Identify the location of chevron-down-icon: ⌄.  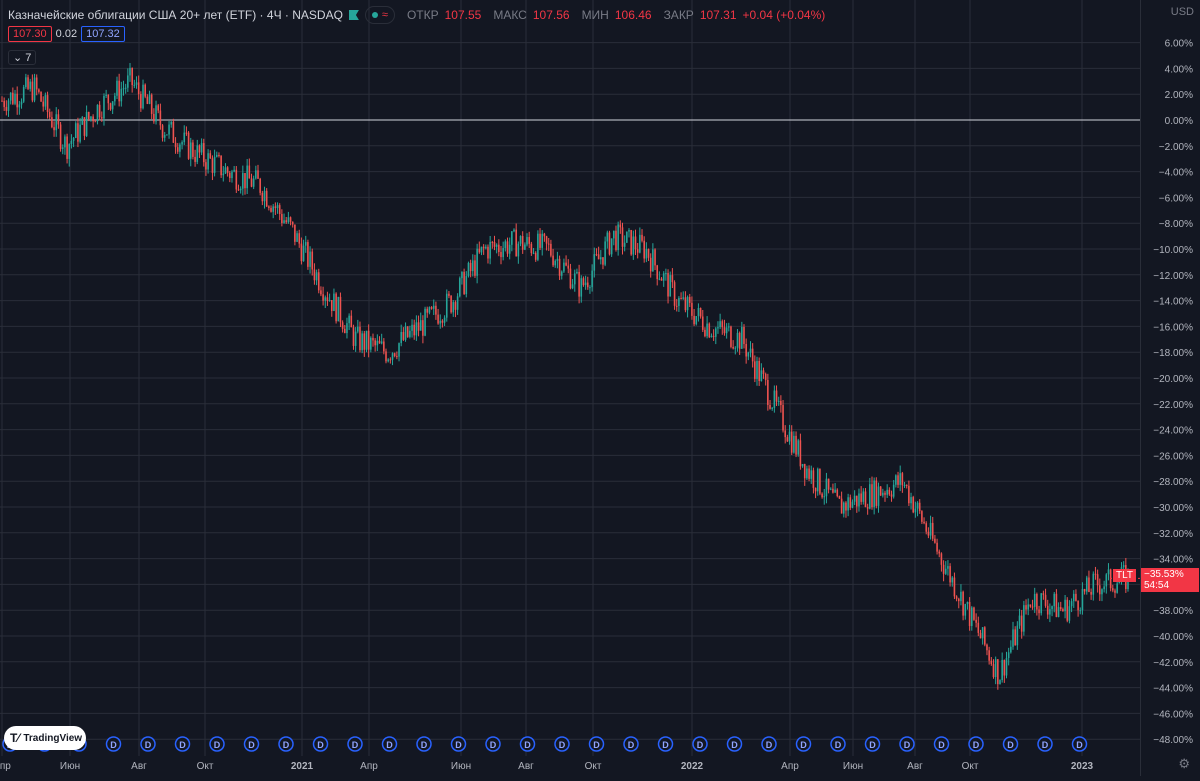
(18, 58).